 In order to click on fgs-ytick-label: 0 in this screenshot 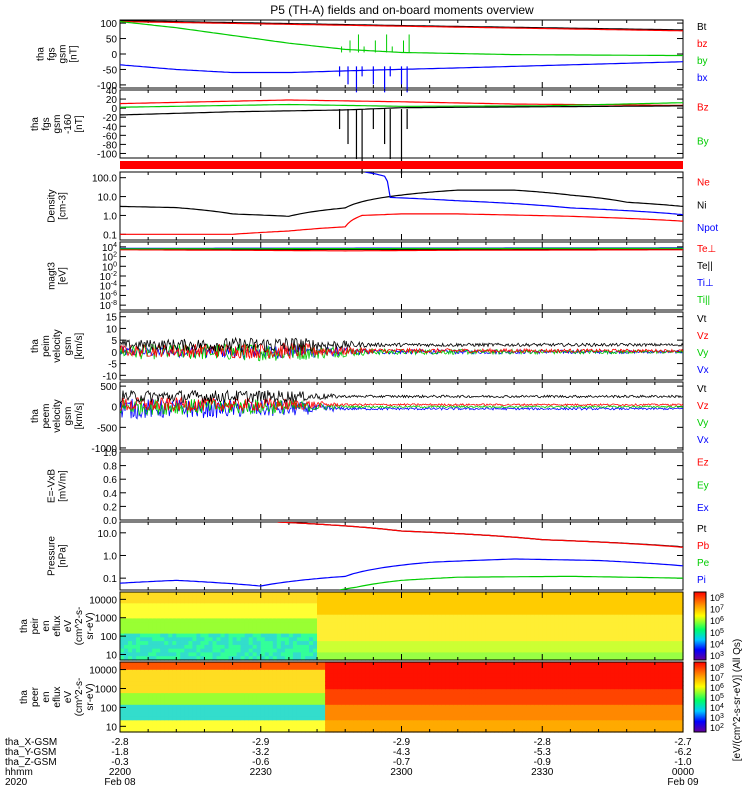, I will do `click(114, 55)`.